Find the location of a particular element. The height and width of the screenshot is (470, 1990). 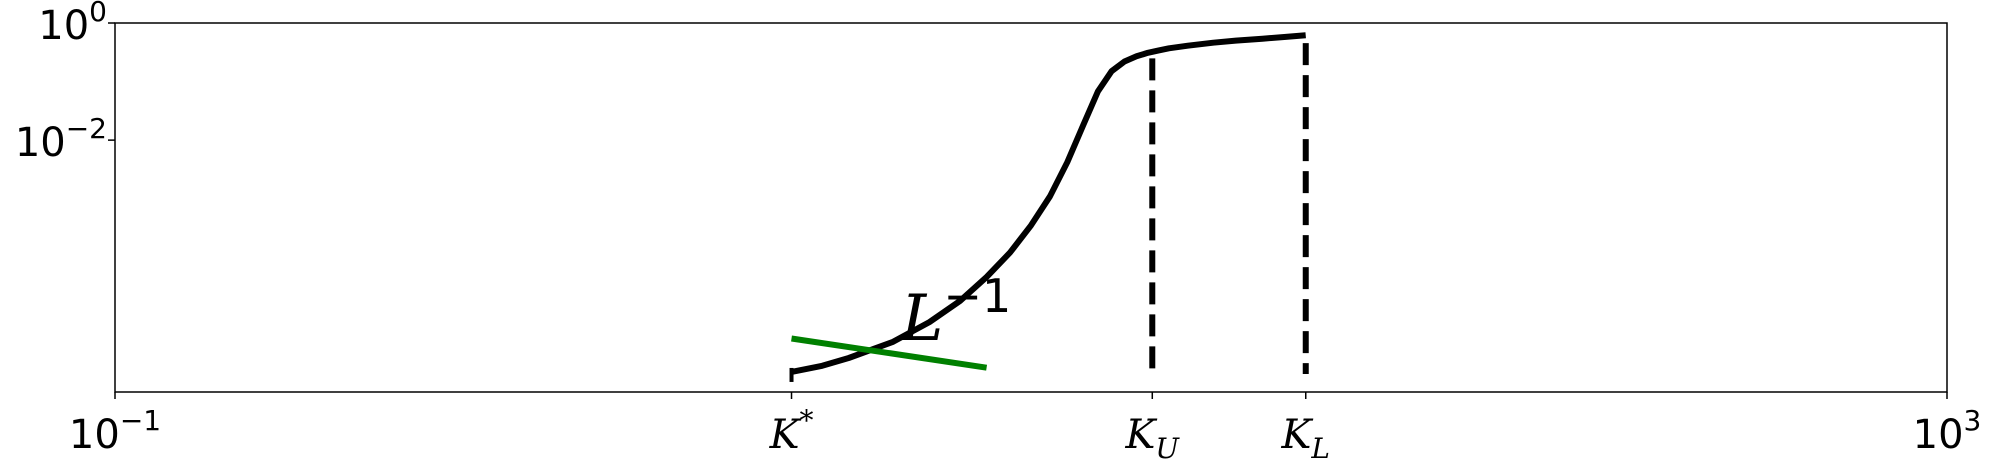

x-tick-label: 10³ is located at coordinates (1947, 431).